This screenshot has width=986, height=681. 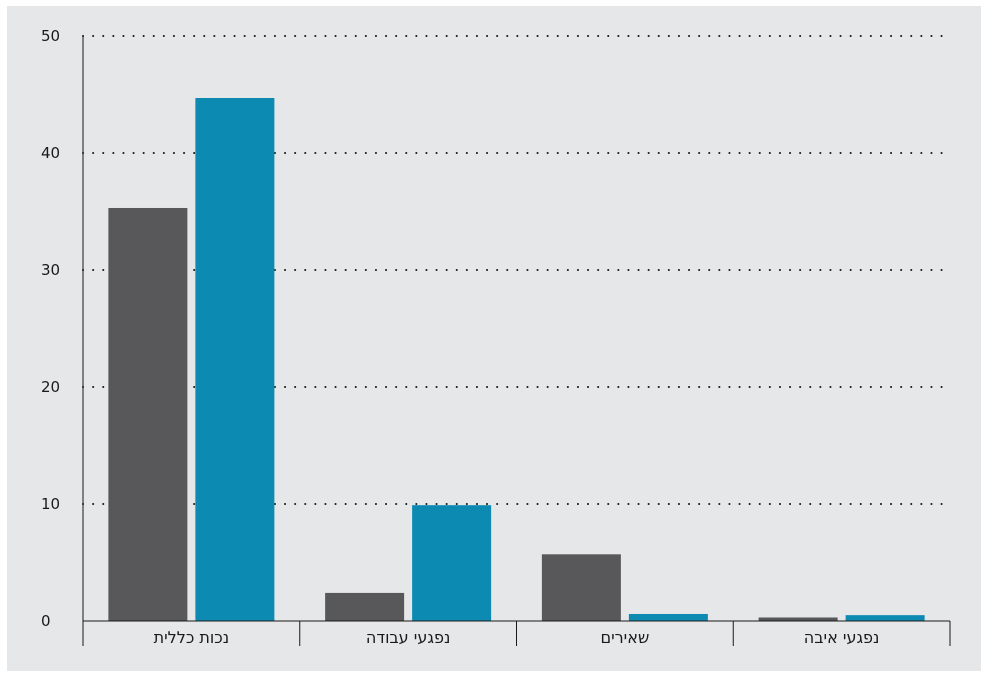 What do you see at coordinates (408, 637) in the screenshot?
I see `x-tick-label-2: נפגעי עבודה` at bounding box center [408, 637].